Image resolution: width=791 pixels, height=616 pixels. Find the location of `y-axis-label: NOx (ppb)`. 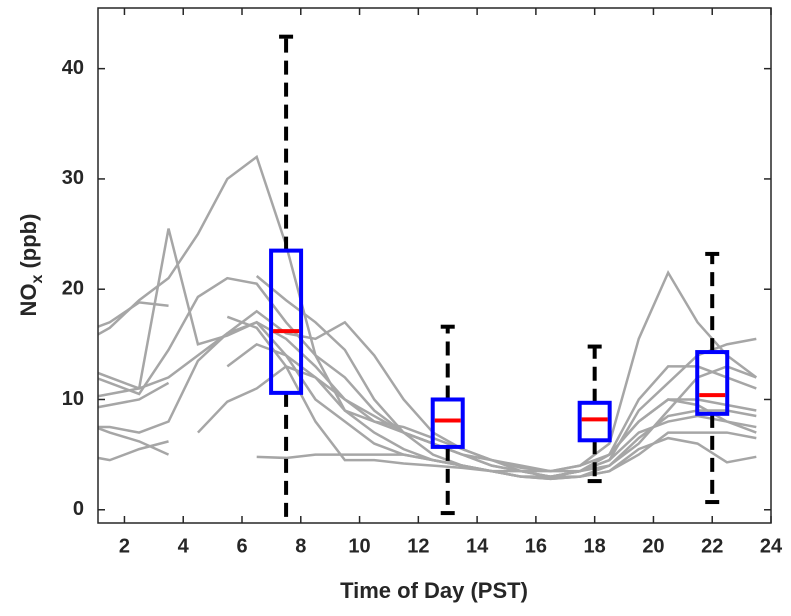

y-axis-label: NOx (ppb) is located at coordinates (31, 265).